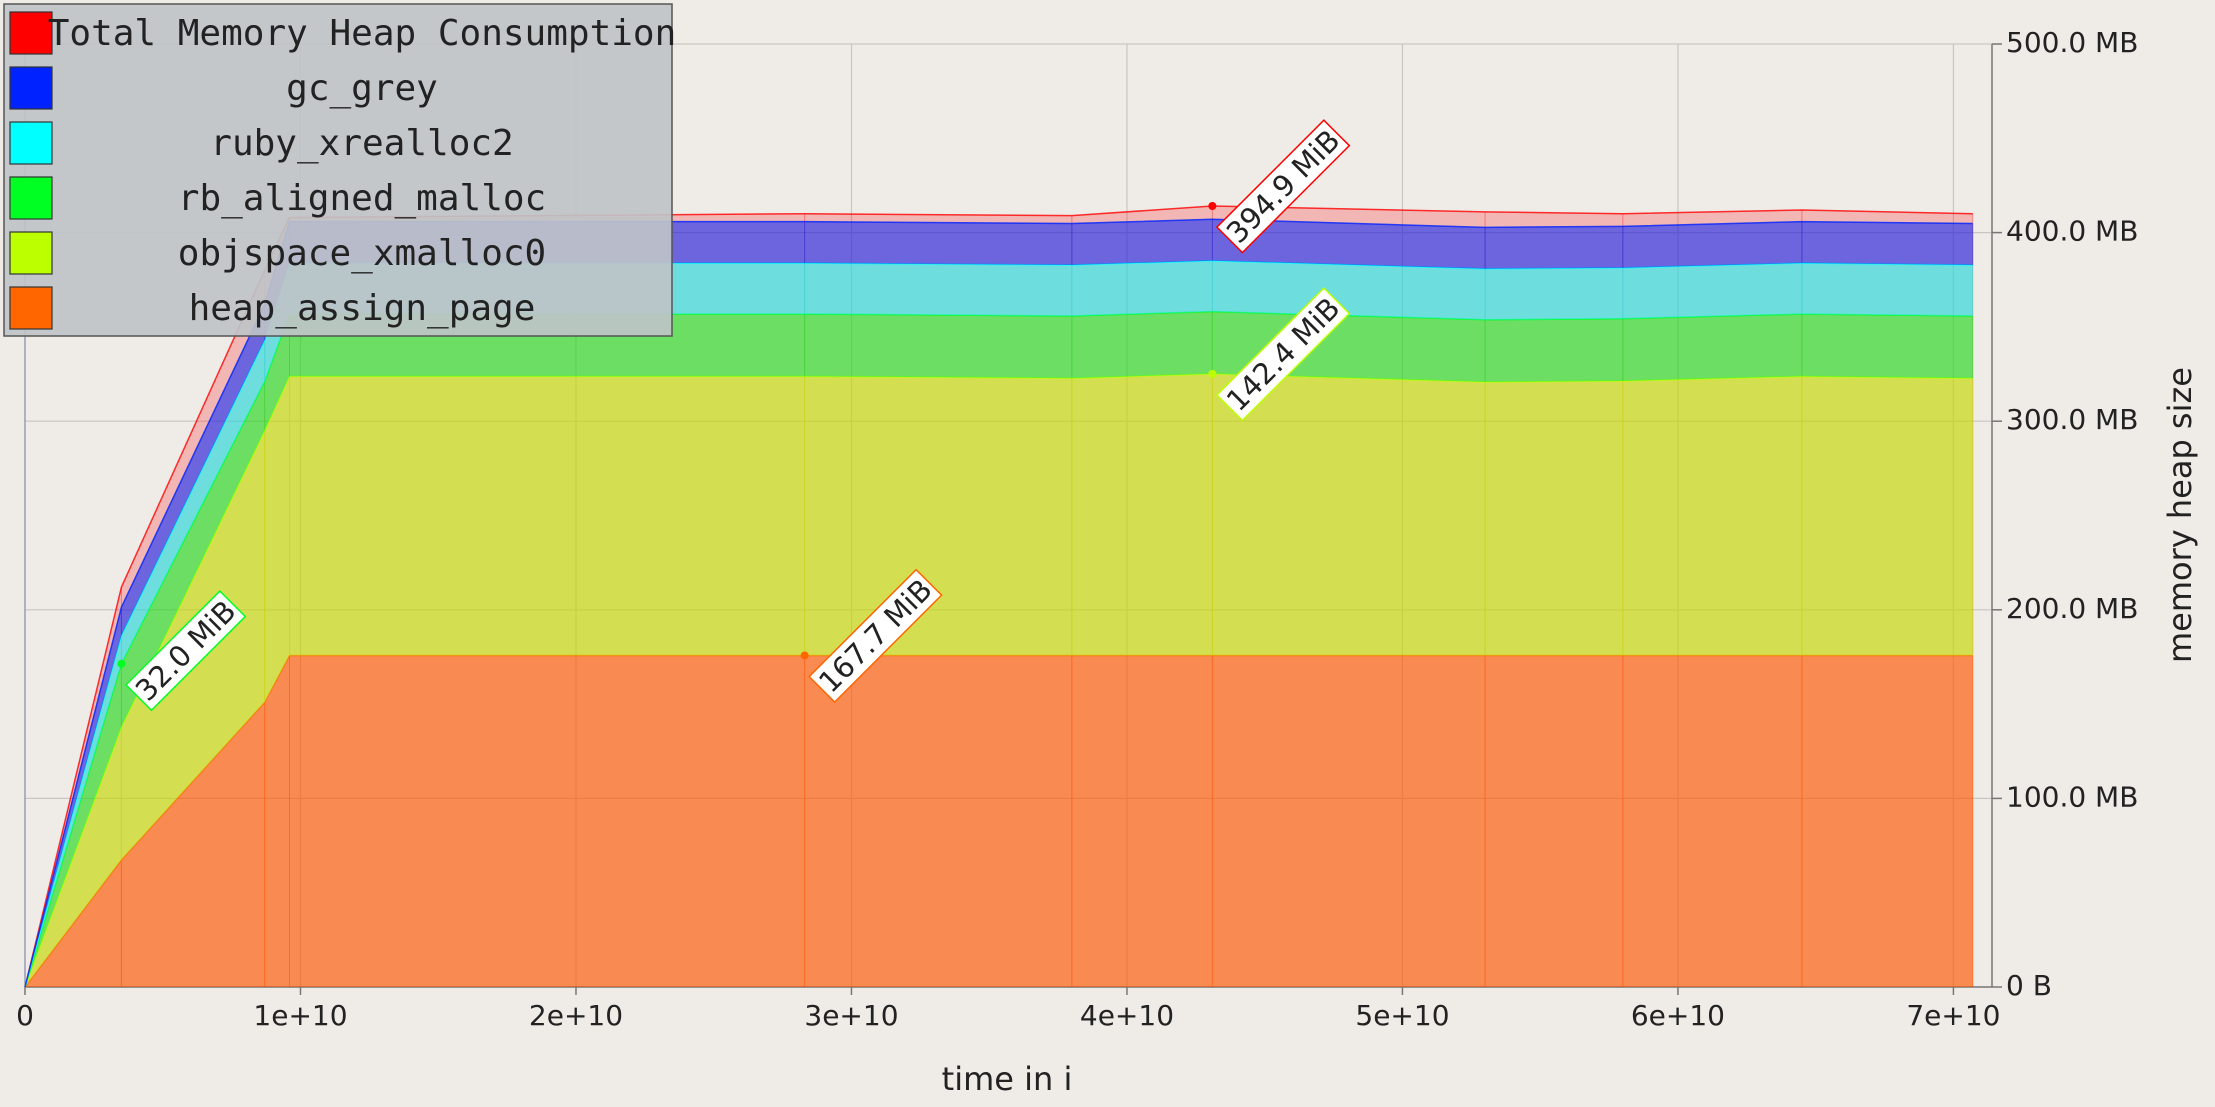 The image size is (2215, 1107). What do you see at coordinates (1127, 1015) in the screenshot?
I see `x-tick-label: 4e+10` at bounding box center [1127, 1015].